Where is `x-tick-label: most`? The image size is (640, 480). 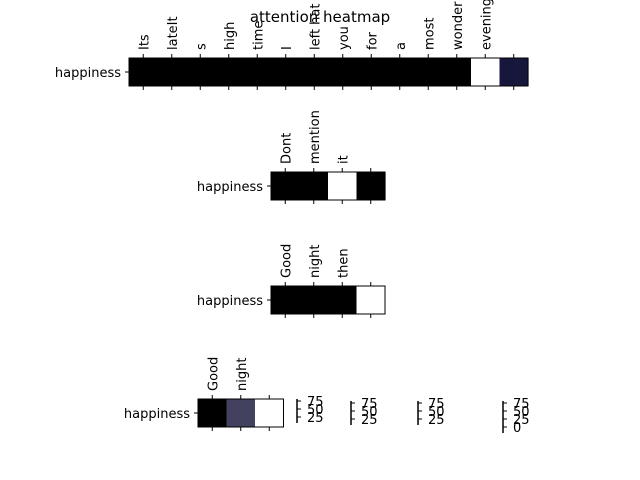 x-tick-label: most is located at coordinates (429, 34).